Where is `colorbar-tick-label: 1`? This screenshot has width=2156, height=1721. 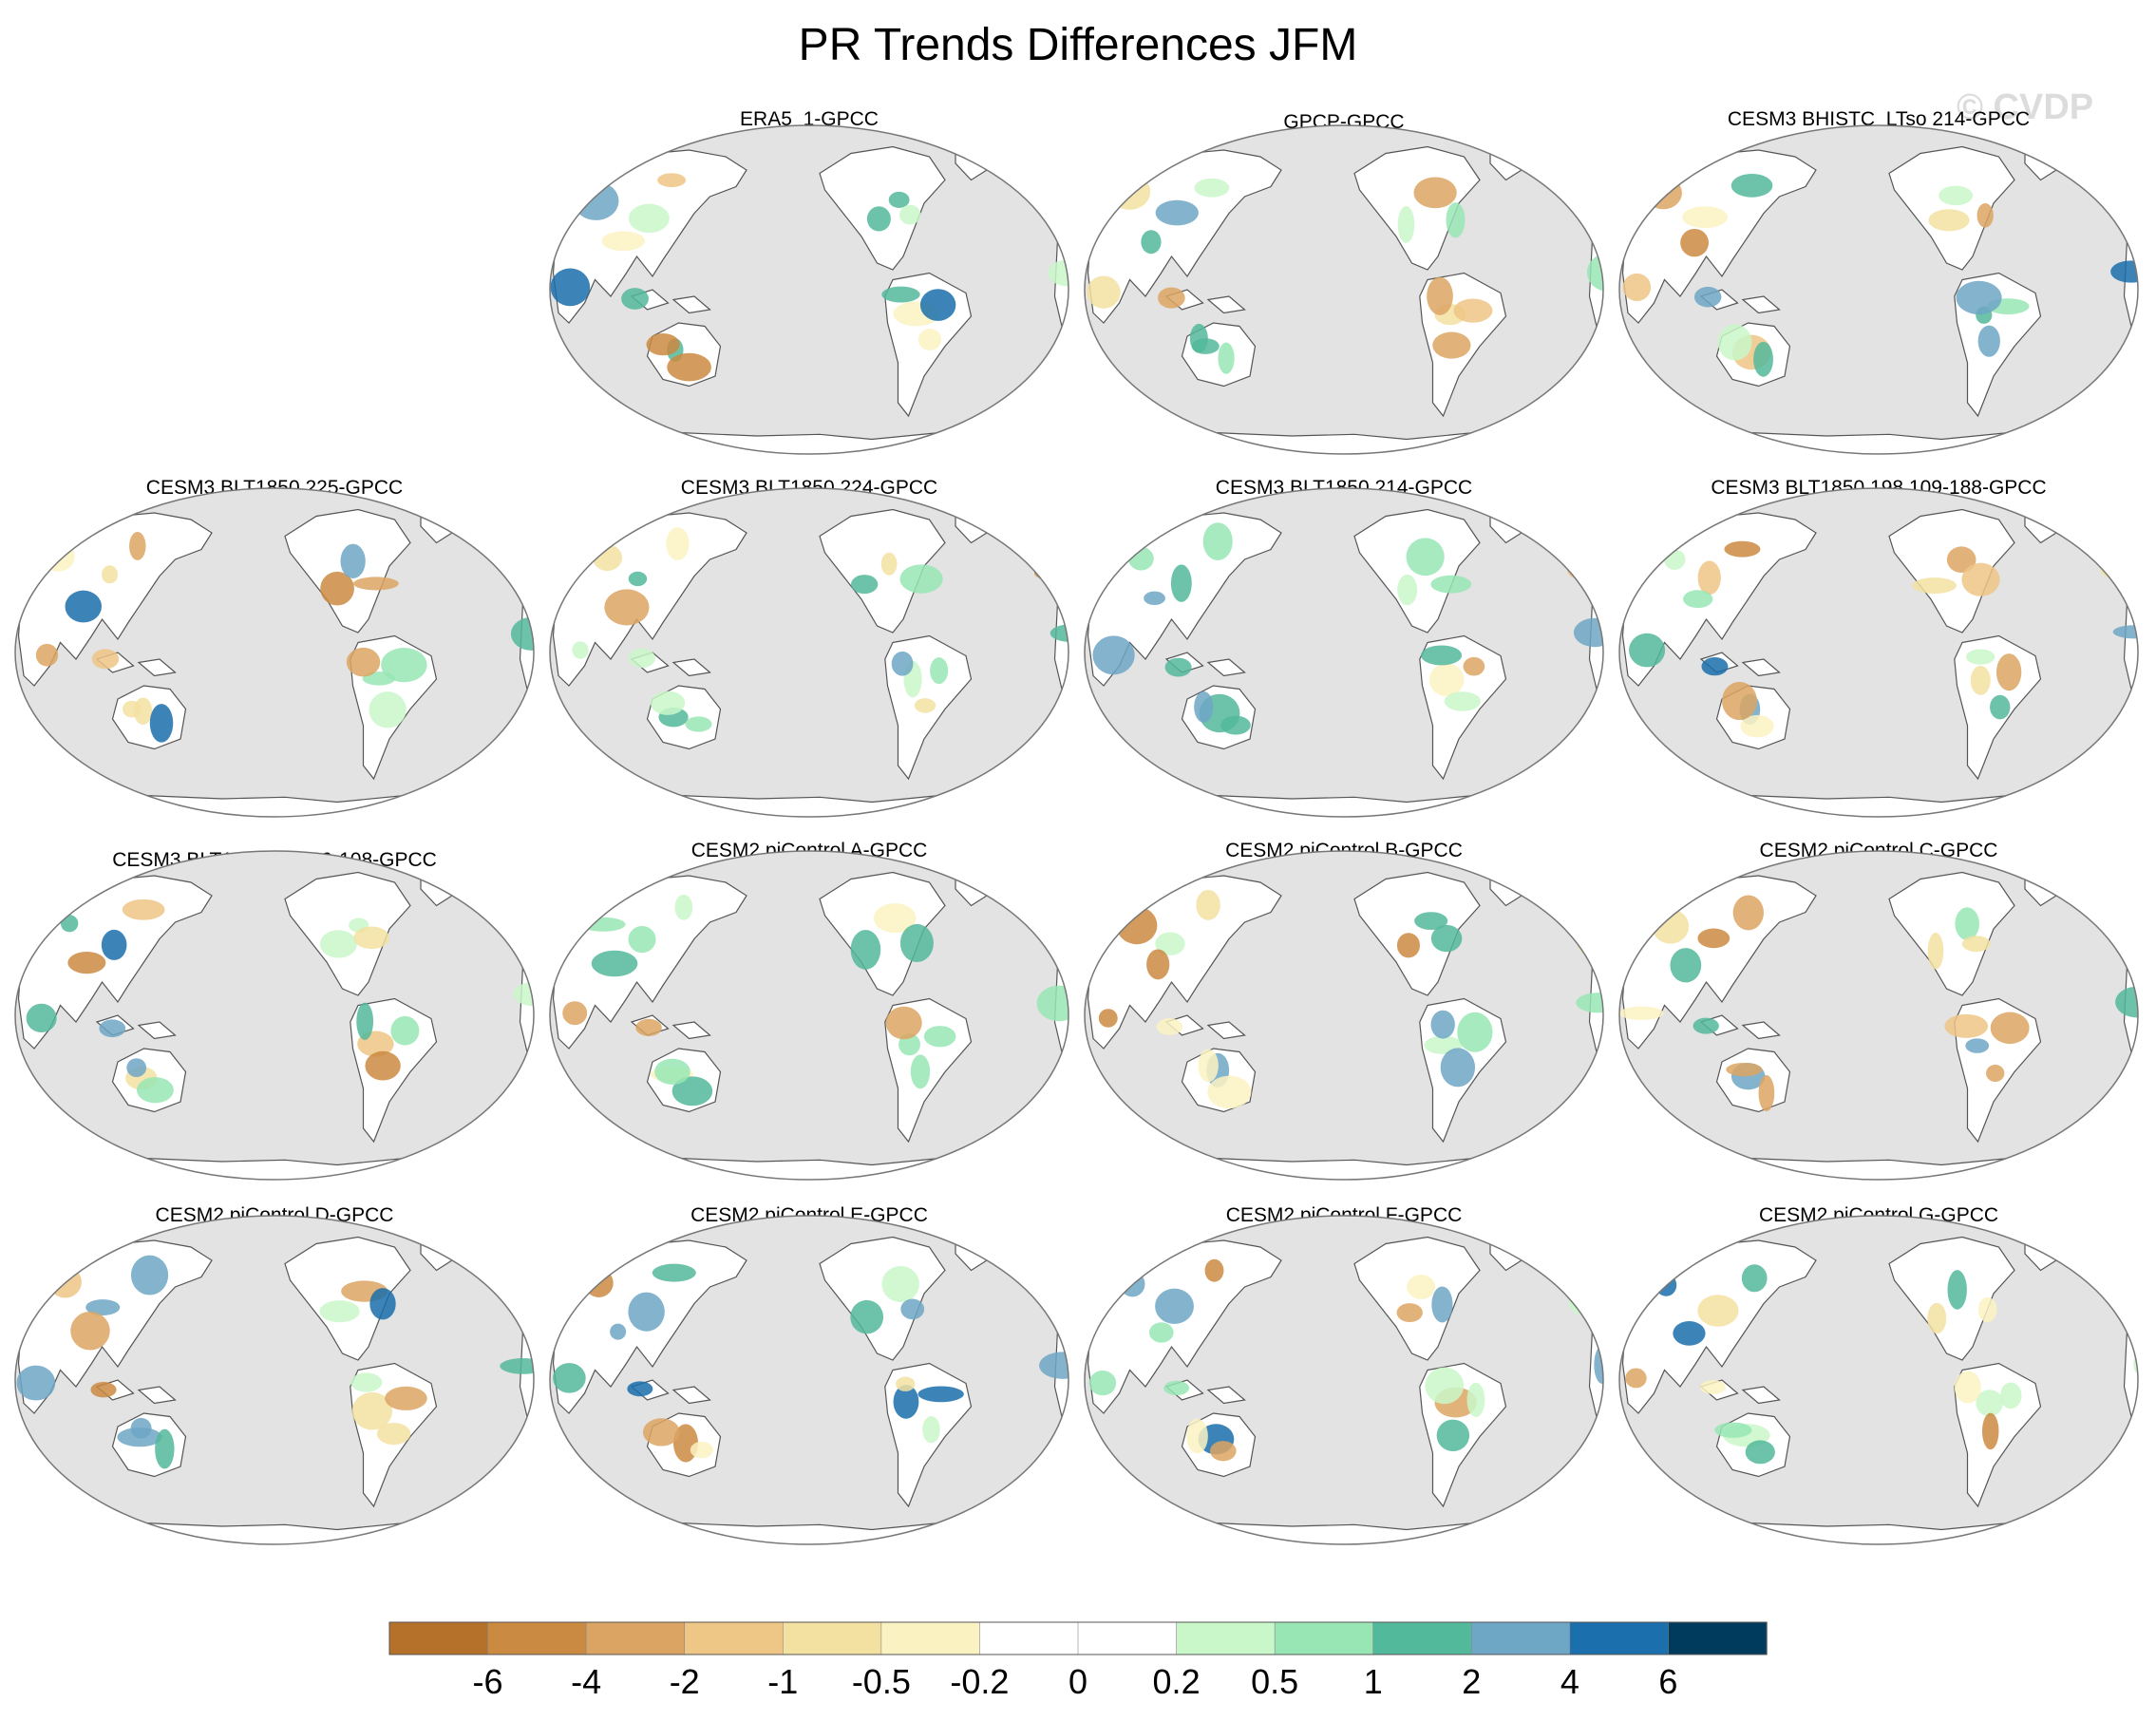 colorbar-tick-label: 1 is located at coordinates (1373, 1682).